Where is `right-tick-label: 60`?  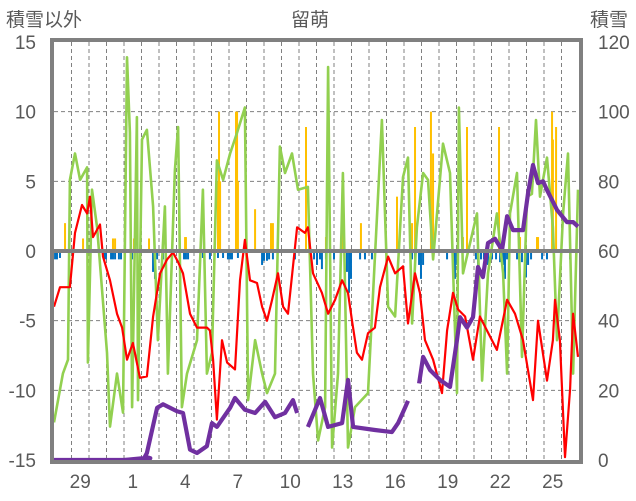
right-tick-label: 60 is located at coordinates (608, 252).